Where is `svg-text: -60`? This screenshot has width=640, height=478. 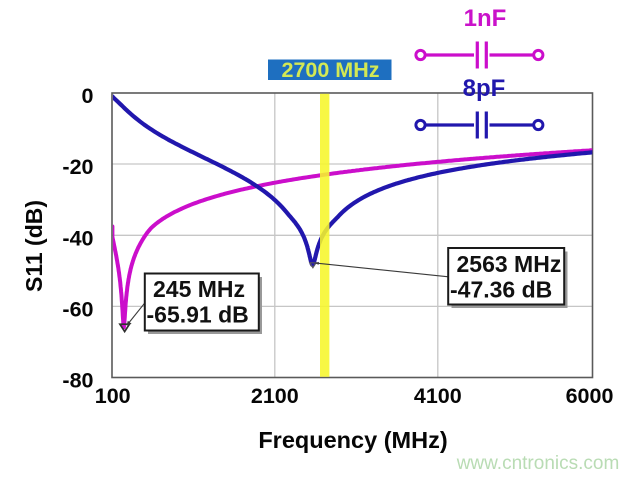 svg-text: -60 is located at coordinates (77, 309).